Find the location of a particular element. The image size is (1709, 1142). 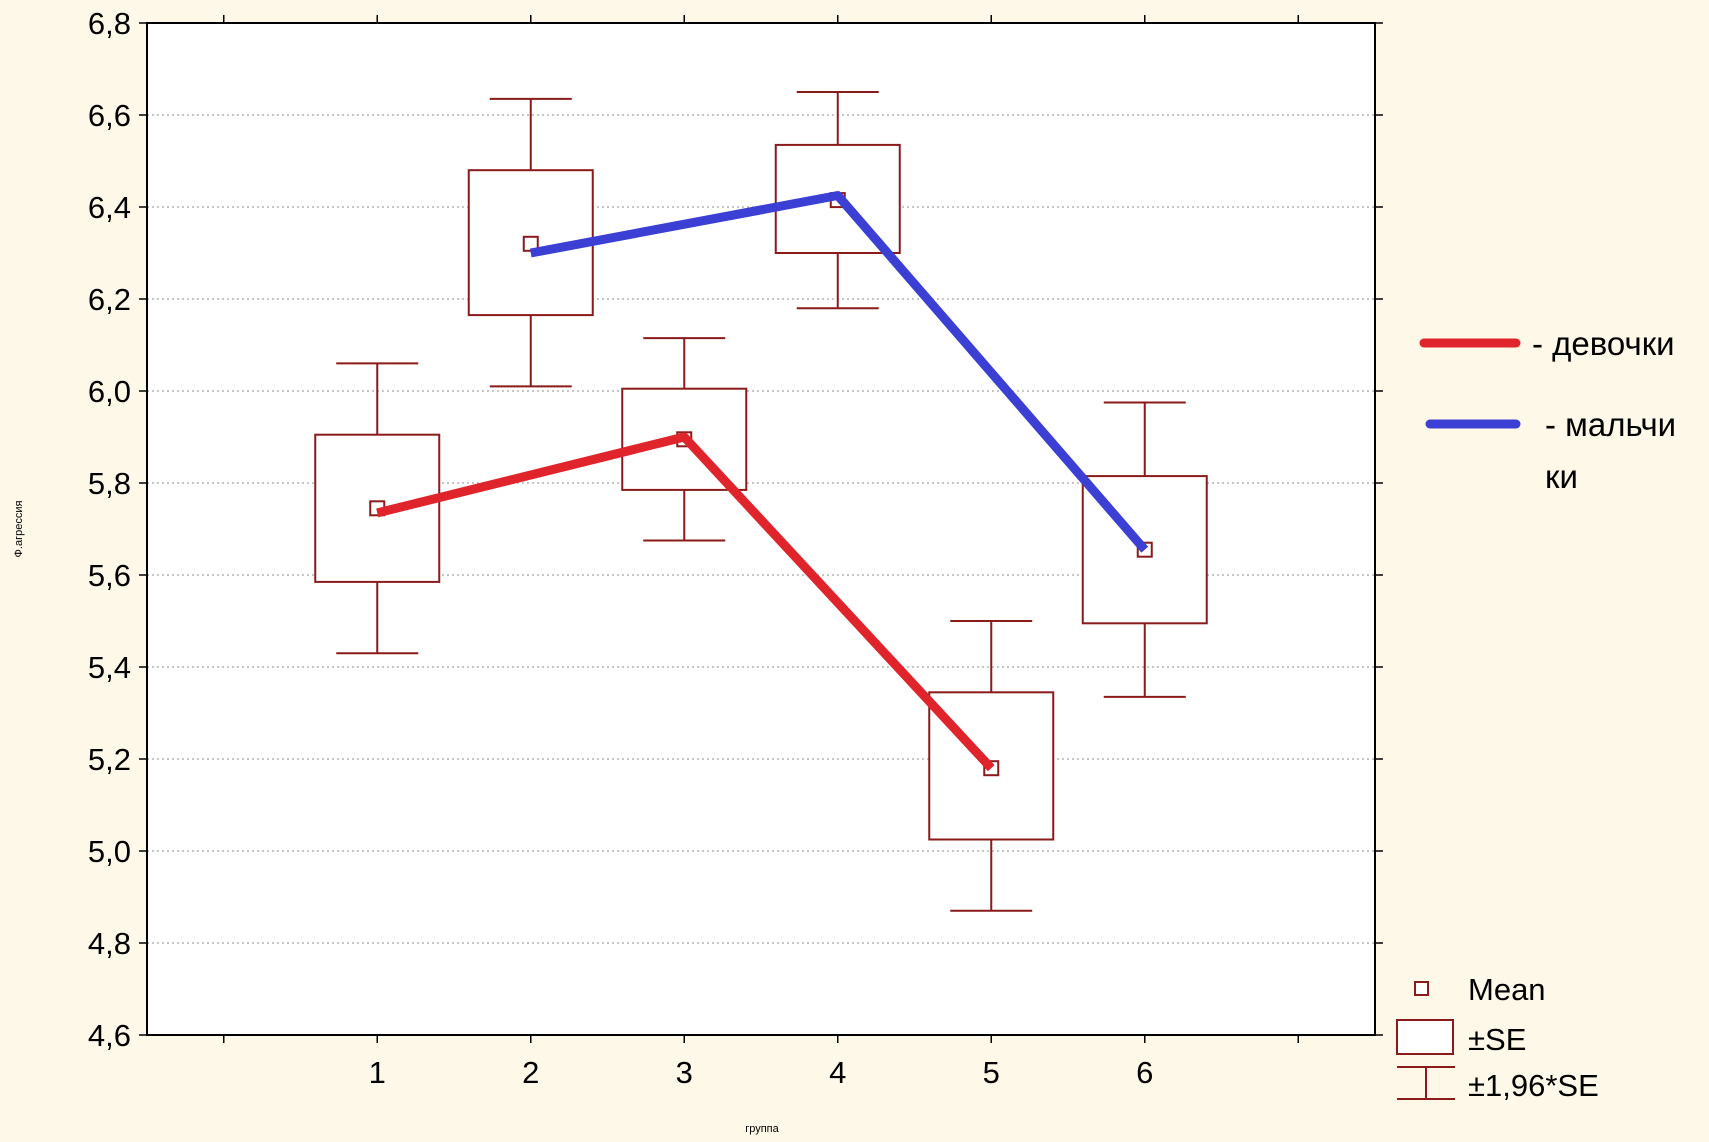

y-tick-label: 5,2 is located at coordinates (109, 759).